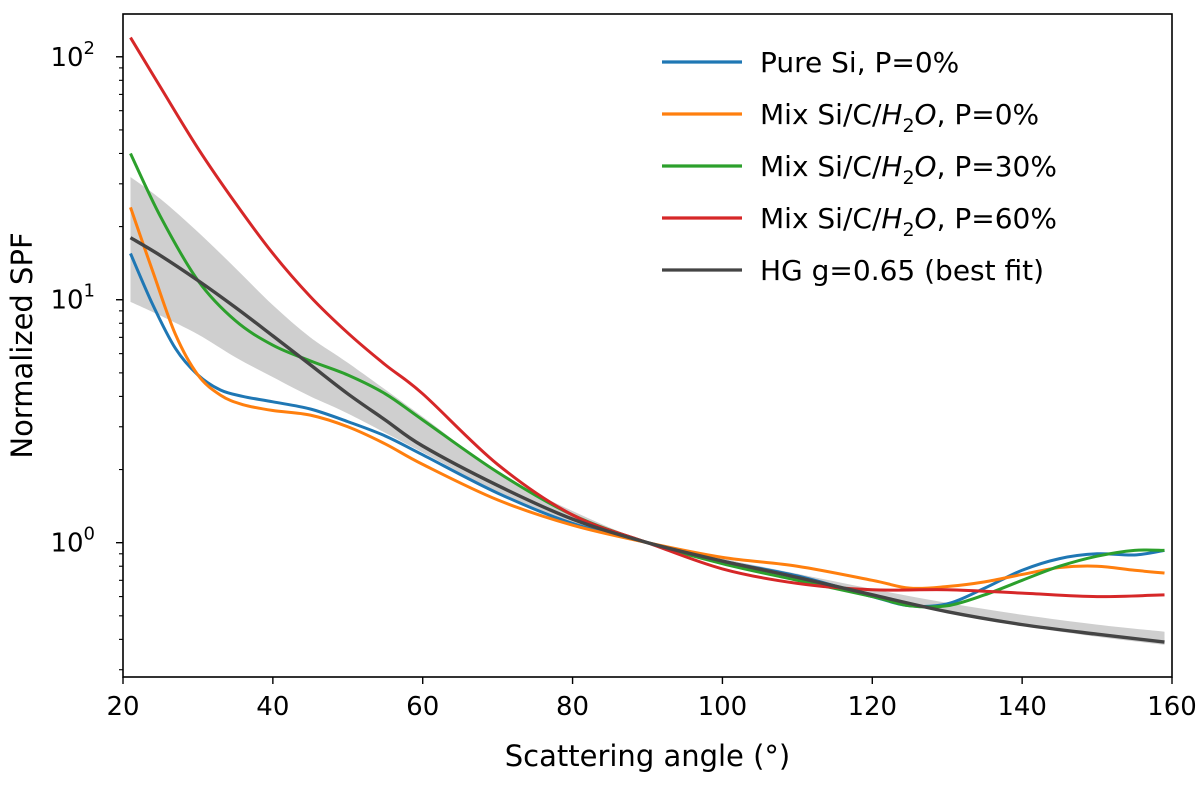 The width and height of the screenshot is (1200, 790). Describe the element at coordinates (22, 345) in the screenshot. I see `y-axis-label: Normalized SPF` at that location.